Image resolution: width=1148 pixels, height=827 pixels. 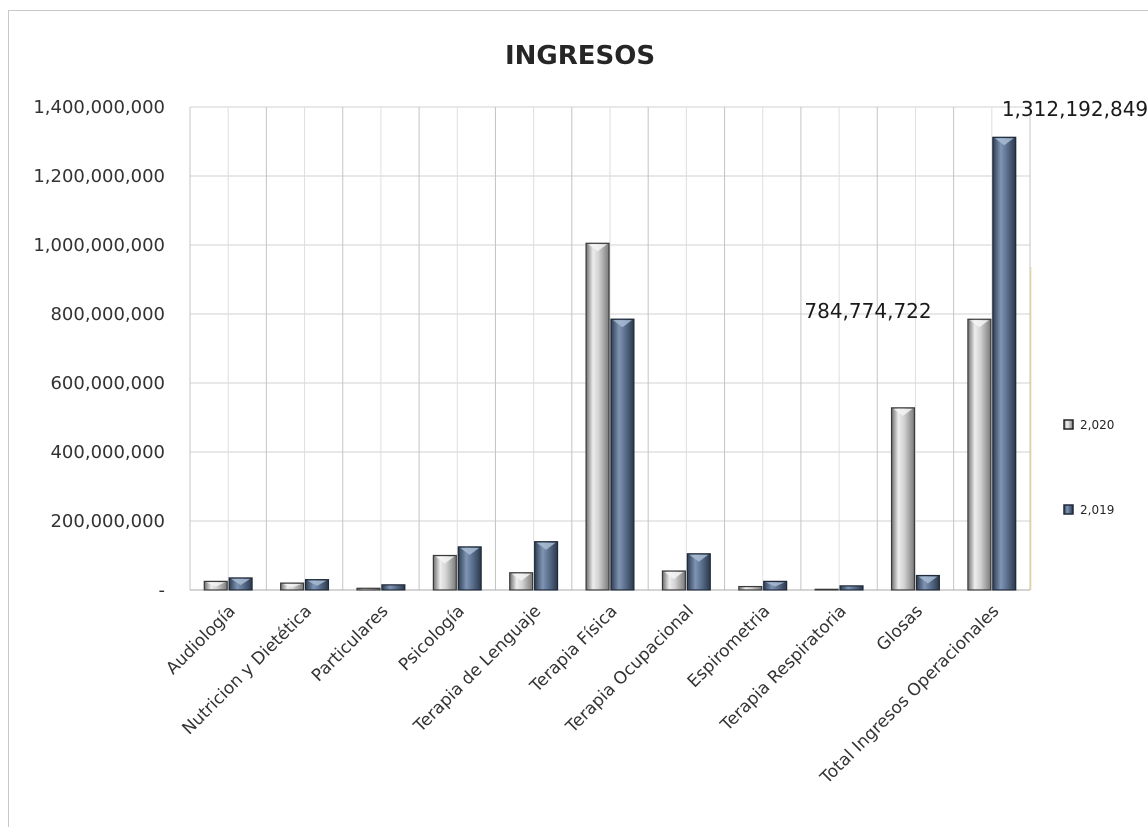 What do you see at coordinates (432, 638) in the screenshot?
I see `x-category-label: Psicología` at bounding box center [432, 638].